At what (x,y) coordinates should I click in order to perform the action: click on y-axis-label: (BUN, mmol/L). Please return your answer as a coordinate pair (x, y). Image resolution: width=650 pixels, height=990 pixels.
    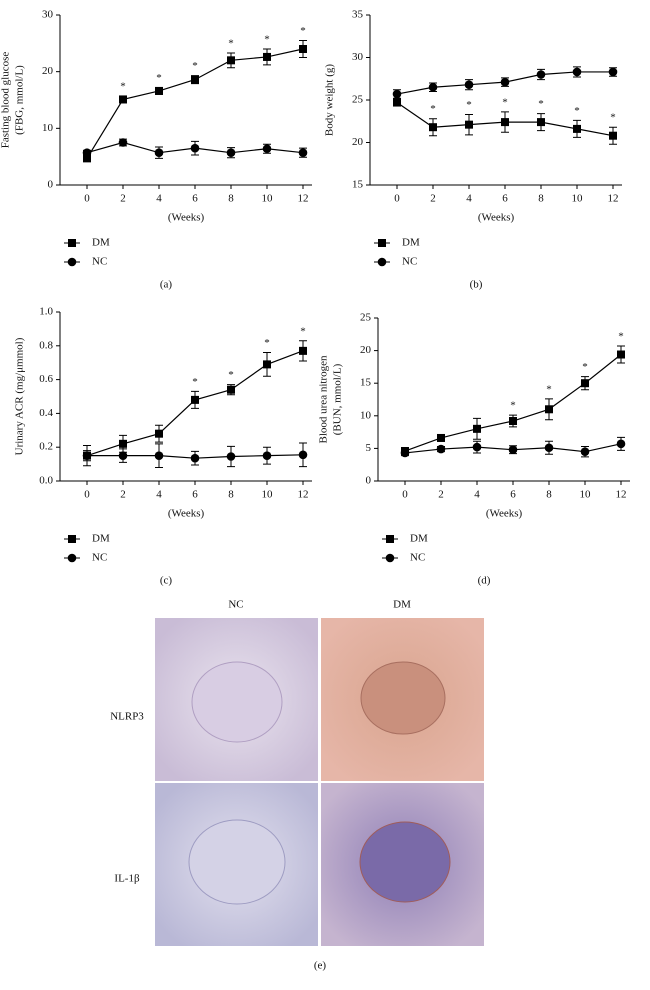
    Looking at the image, I should click on (338, 399).